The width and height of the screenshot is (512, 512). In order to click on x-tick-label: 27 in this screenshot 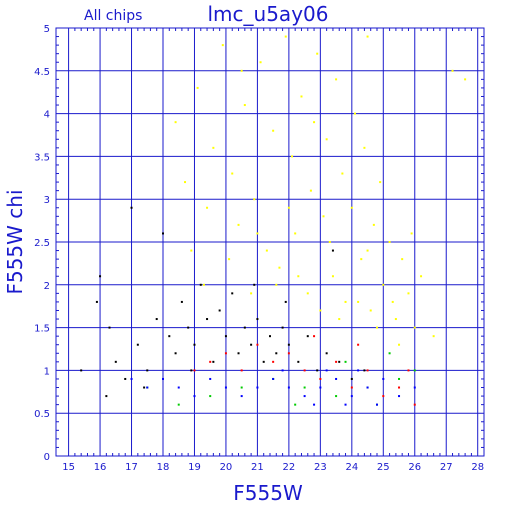, I will do `click(446, 467)`.